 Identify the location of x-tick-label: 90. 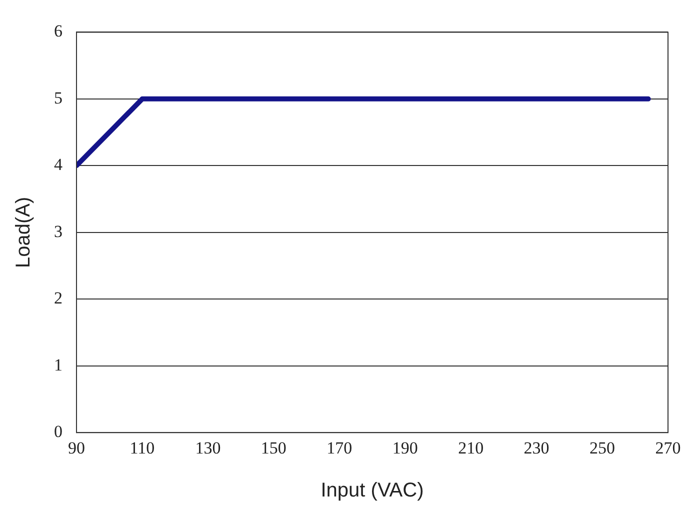
(76, 448).